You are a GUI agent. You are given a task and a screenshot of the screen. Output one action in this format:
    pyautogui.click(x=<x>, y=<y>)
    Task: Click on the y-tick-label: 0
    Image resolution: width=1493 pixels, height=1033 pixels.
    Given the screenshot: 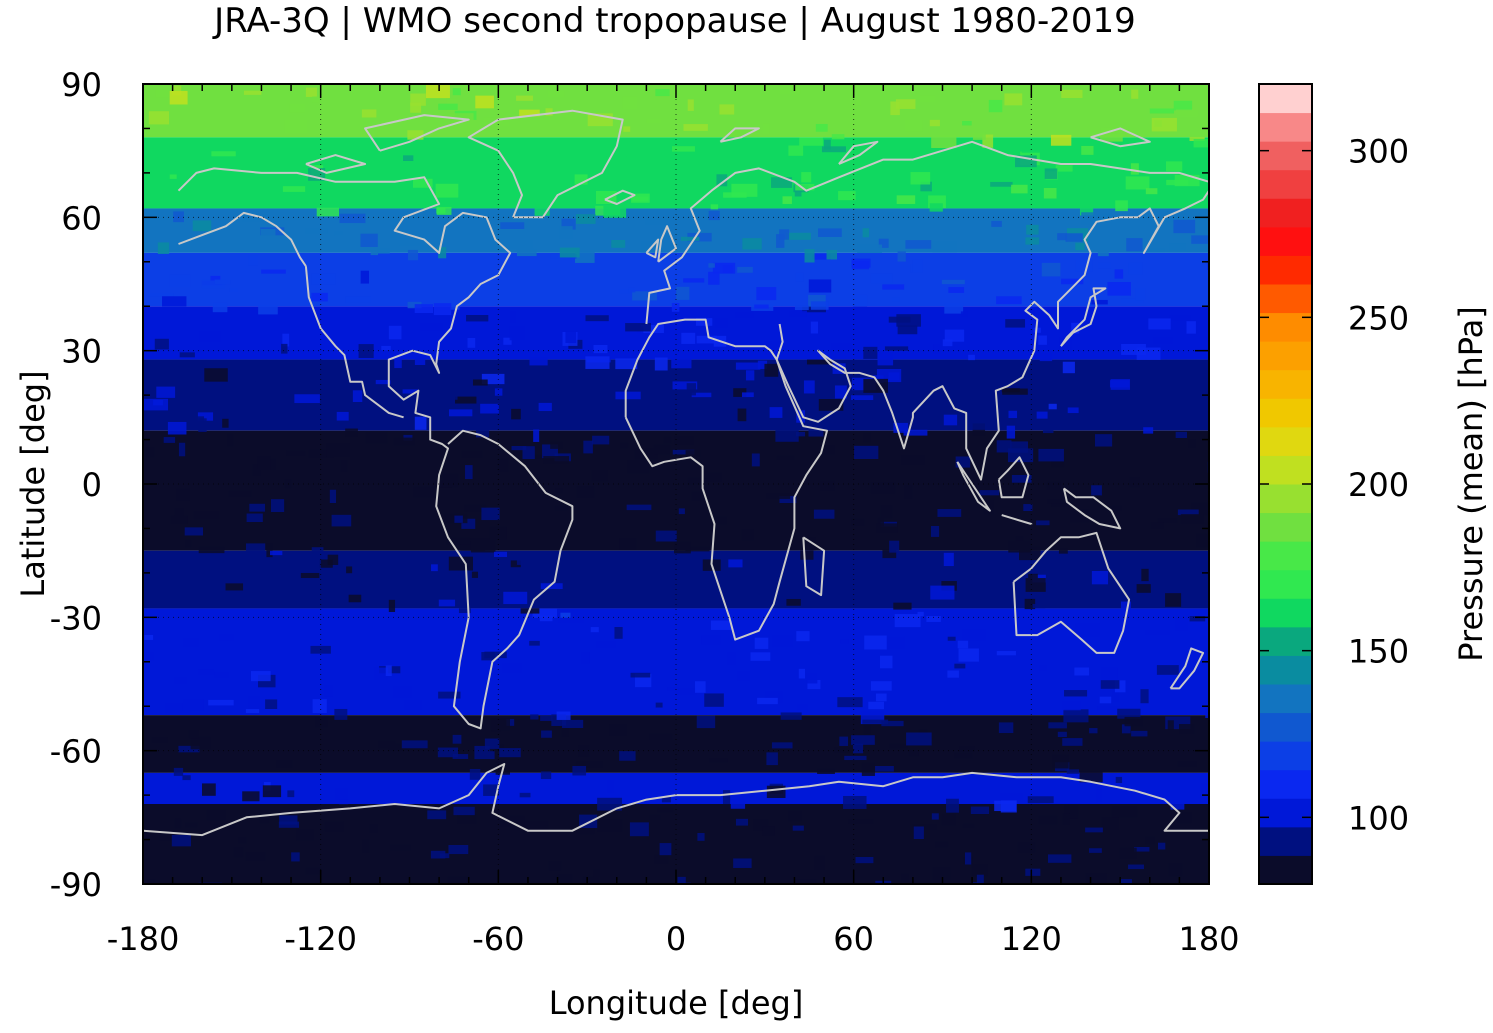 What is the action you would take?
    pyautogui.click(x=92, y=485)
    